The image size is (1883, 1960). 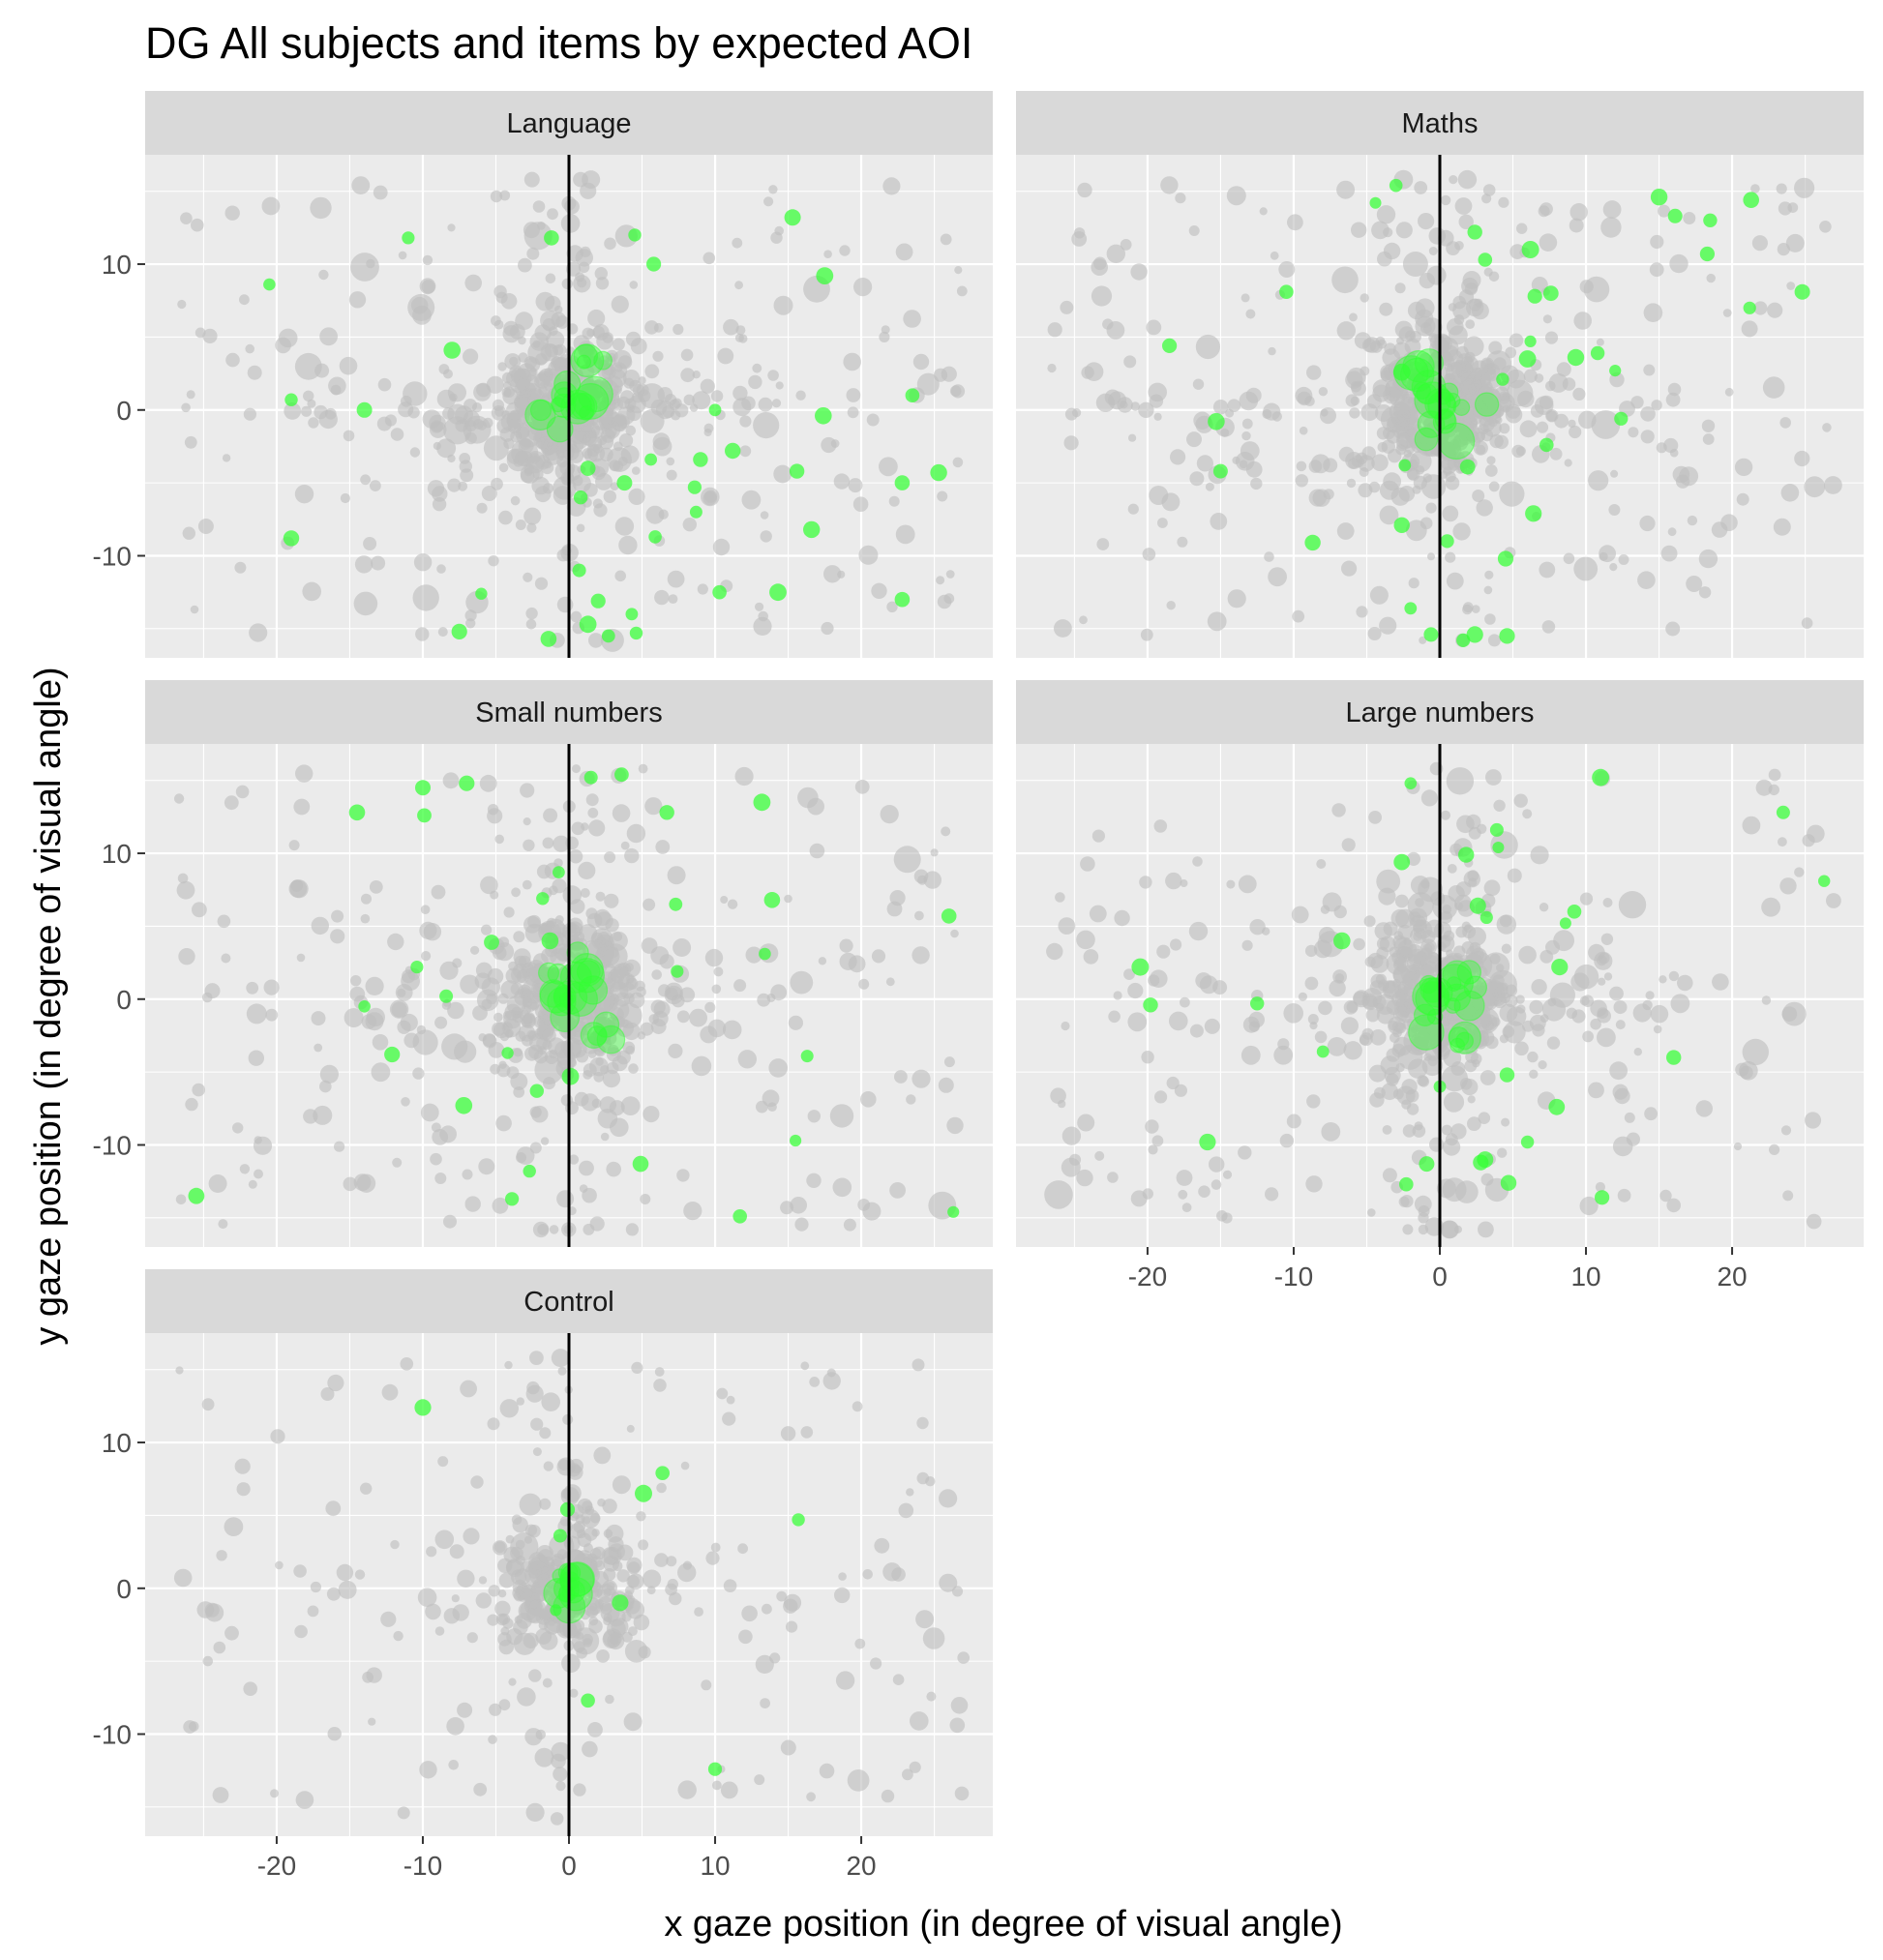 What do you see at coordinates (569, 123) in the screenshot?
I see `facet-strip` at bounding box center [569, 123].